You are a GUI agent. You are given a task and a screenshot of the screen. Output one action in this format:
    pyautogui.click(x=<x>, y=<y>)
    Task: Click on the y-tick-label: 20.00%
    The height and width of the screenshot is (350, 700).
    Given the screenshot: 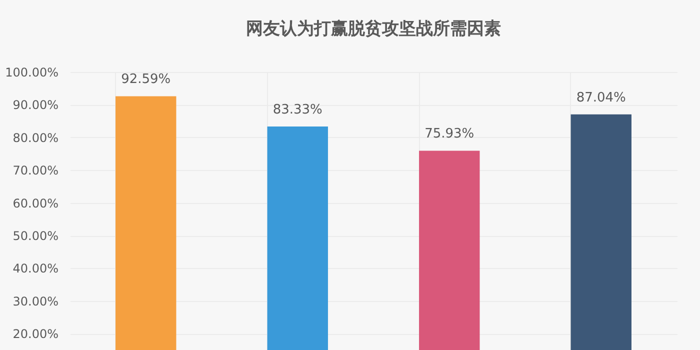 What is the action you would take?
    pyautogui.click(x=35, y=334)
    